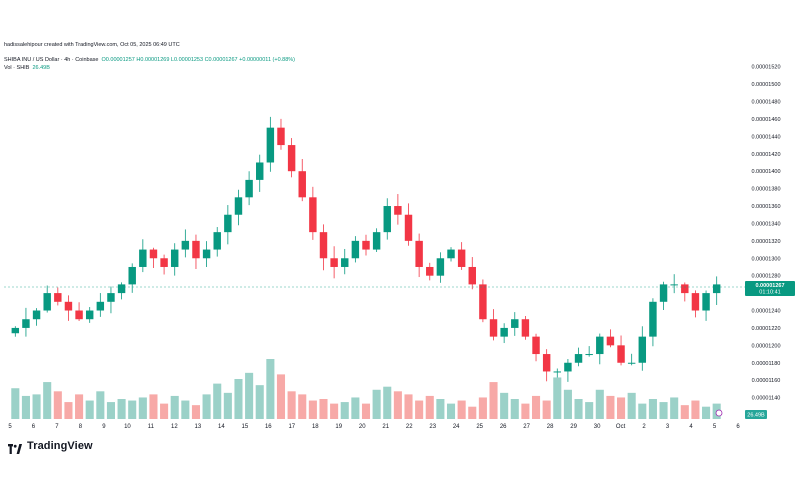 The height and width of the screenshot is (500, 800). What do you see at coordinates (432, 427) in the screenshot?
I see `time-tick-label: 23` at bounding box center [432, 427].